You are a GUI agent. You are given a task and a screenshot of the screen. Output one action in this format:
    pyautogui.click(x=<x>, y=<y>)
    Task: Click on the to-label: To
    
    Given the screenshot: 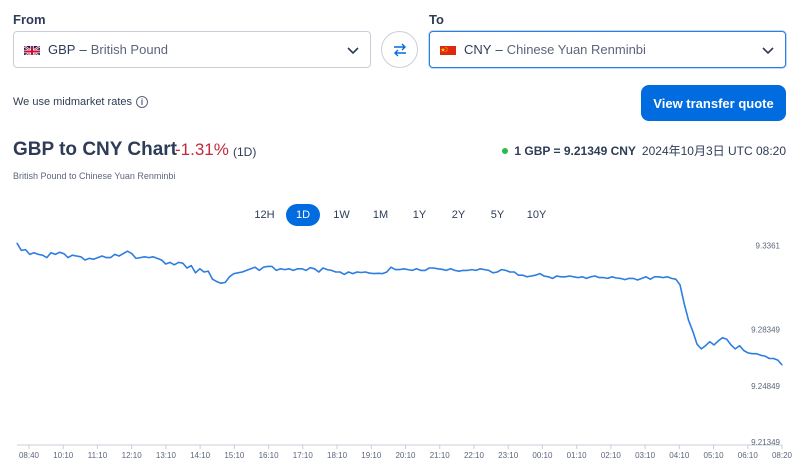 What is the action you would take?
    pyautogui.click(x=436, y=19)
    